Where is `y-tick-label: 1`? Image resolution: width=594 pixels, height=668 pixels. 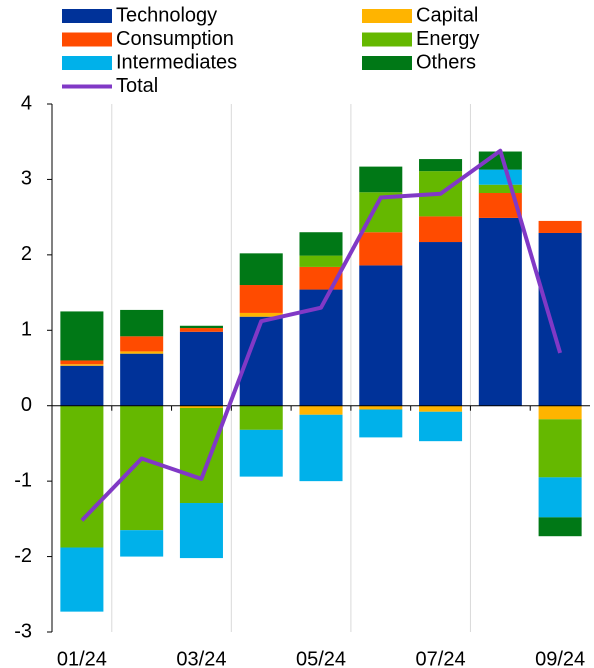
y-tick-label: 1 is located at coordinates (26, 330).